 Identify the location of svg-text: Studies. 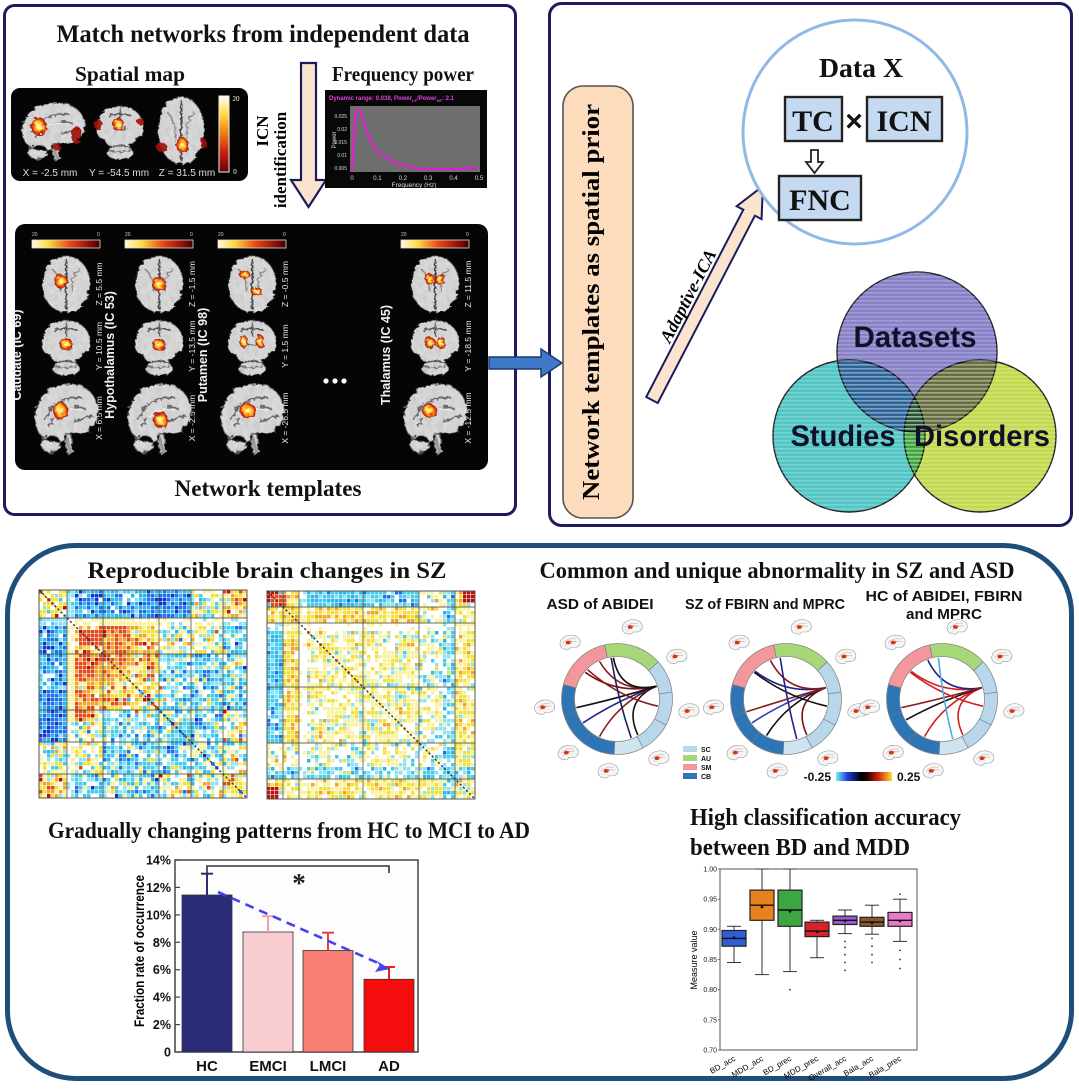
(843, 436).